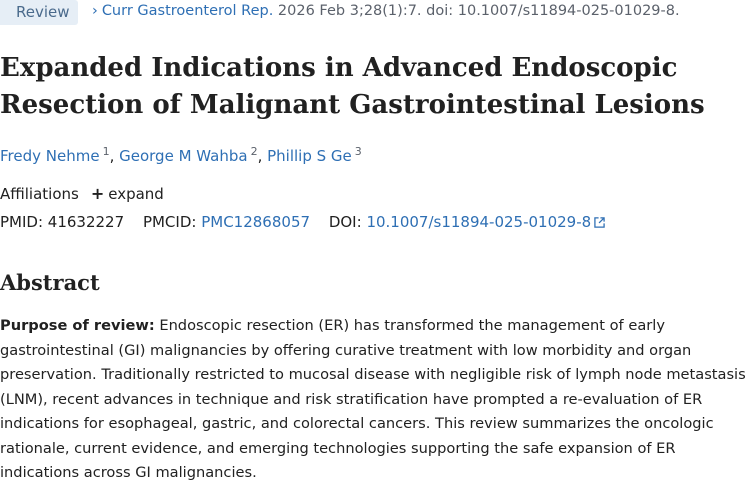  Describe the element at coordinates (256, 222) in the screenshot. I see `pmcid-link: PMC12868057` at that location.